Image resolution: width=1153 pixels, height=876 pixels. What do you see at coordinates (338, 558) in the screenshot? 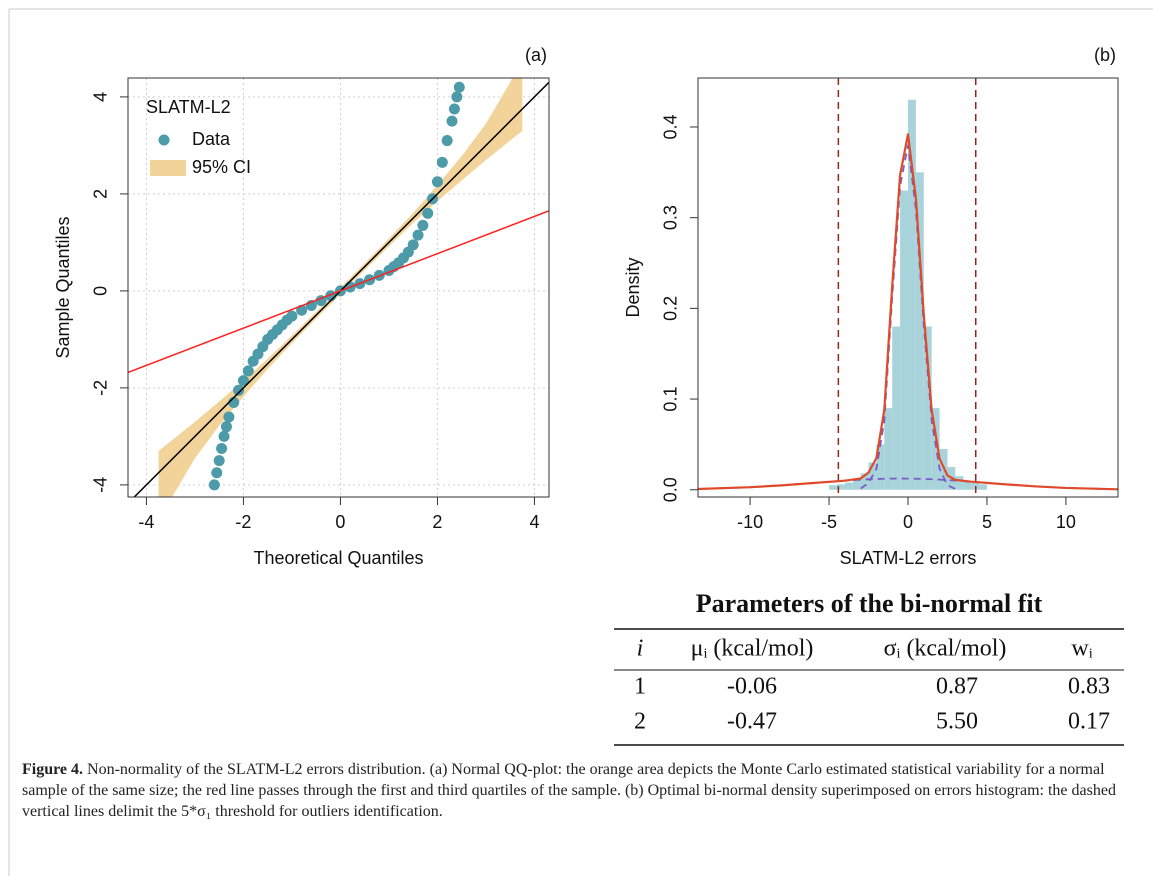
I see `x-axis-label: Theoretical Quantiles` at bounding box center [338, 558].